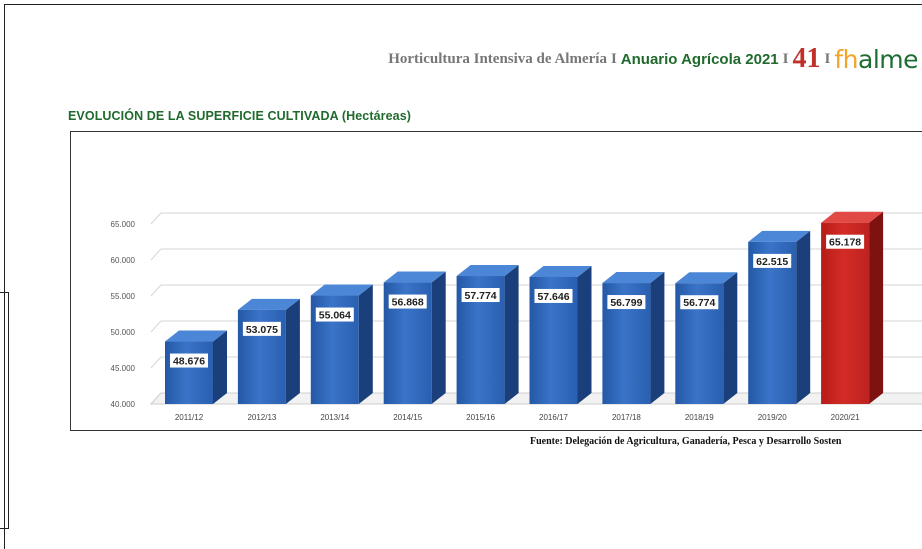  I want to click on y-tick-label: 40.000, so click(123, 404).